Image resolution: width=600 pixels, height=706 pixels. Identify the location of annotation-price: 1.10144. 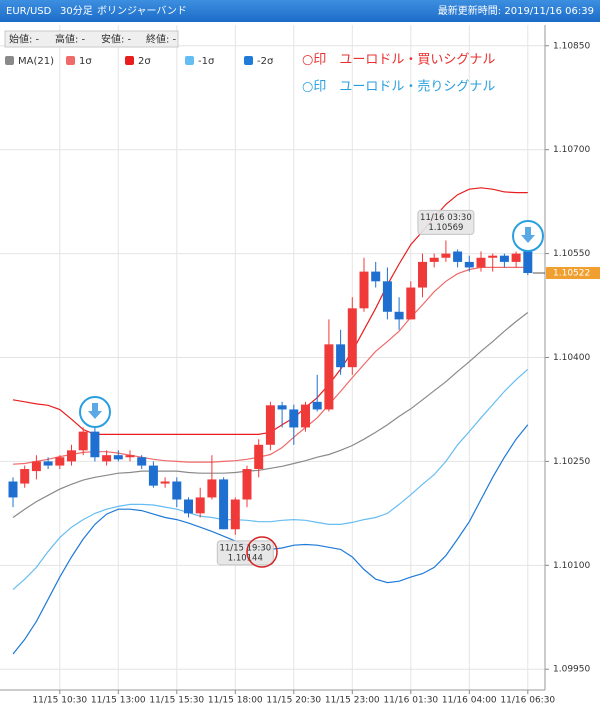
(245, 558).